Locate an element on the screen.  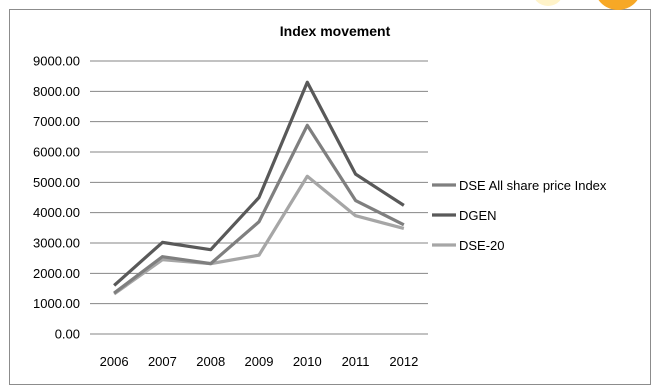
x-tick-label: 2008 is located at coordinates (210, 361).